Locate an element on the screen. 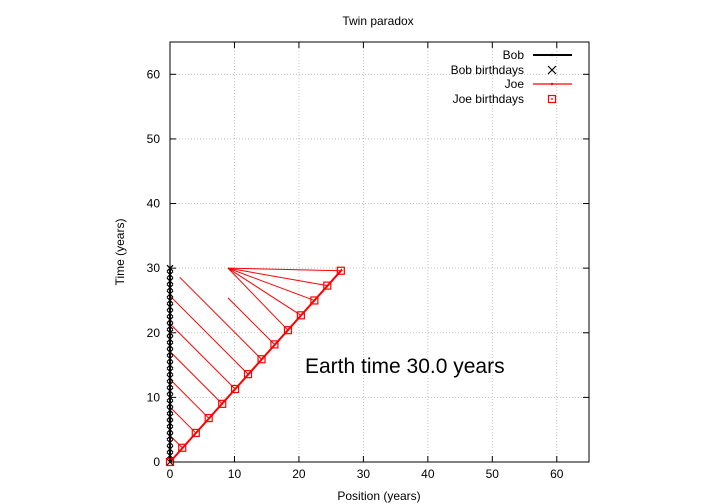  legend-swatch-square is located at coordinates (552, 99).